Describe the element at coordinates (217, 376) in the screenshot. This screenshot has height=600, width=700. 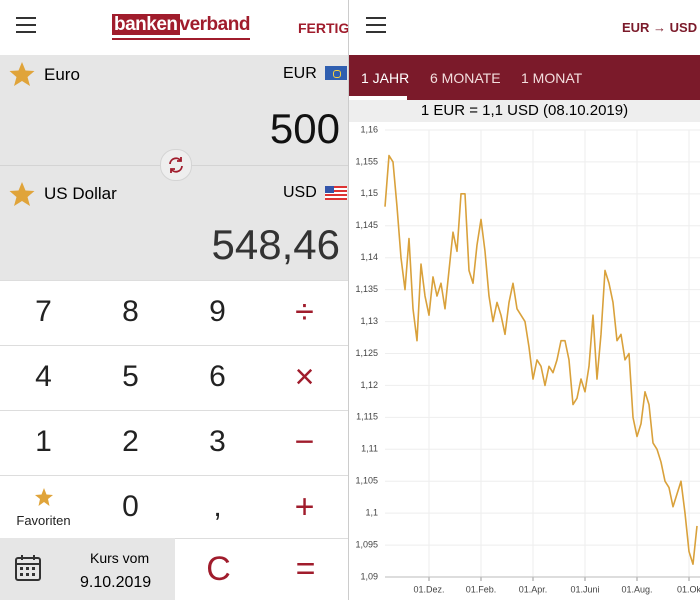
I see `key: 6` at that location.